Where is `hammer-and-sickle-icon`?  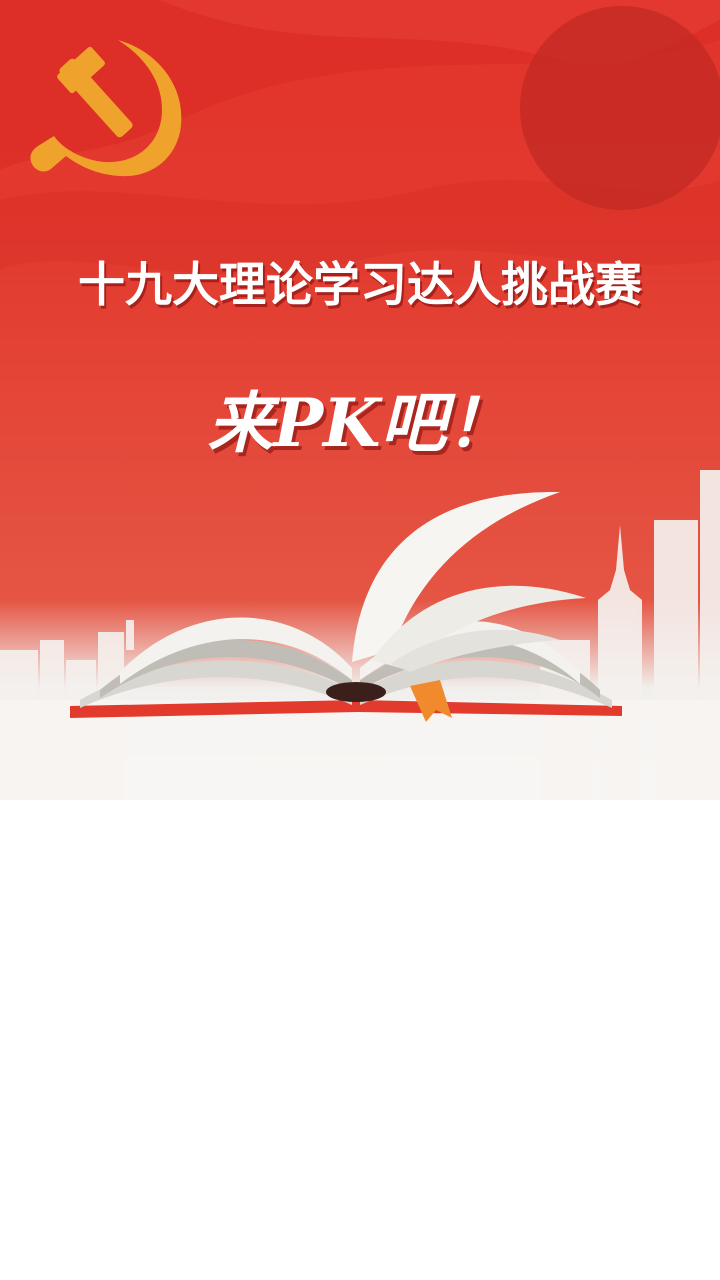
hammer-and-sickle-icon is located at coordinates (106, 108).